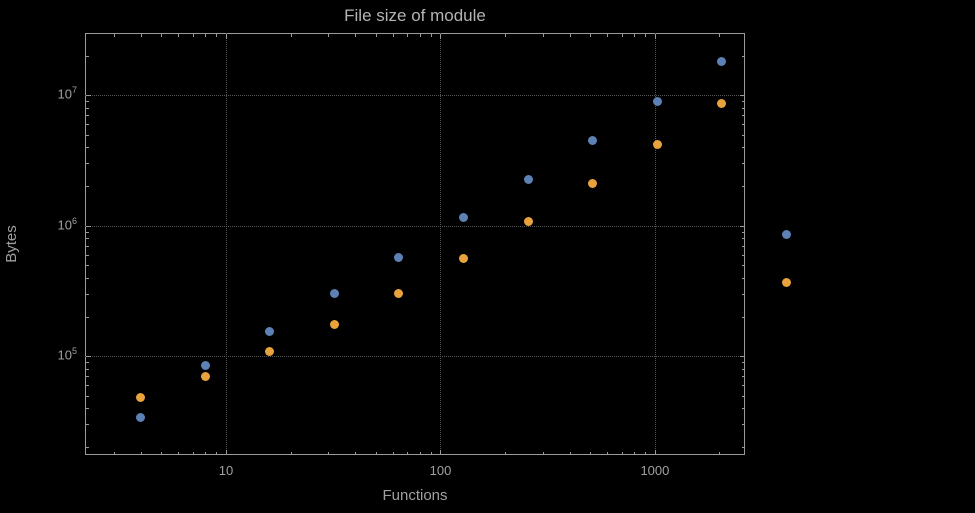 This screenshot has height=513, width=975. What do you see at coordinates (440, 470) in the screenshot?
I see `x-tick-label: 100` at bounding box center [440, 470].